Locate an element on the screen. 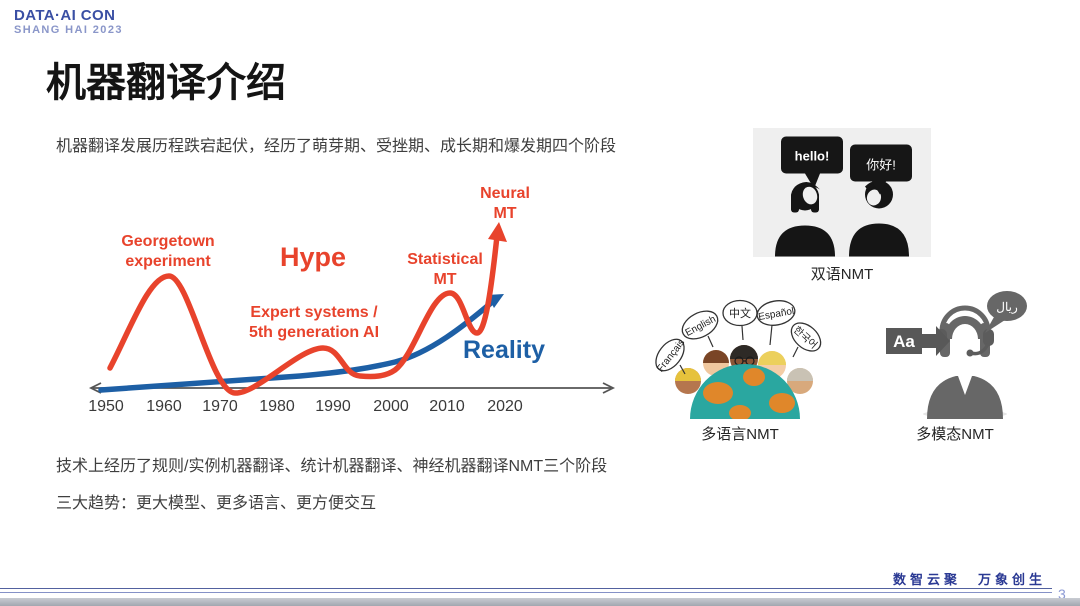 This screenshot has height=606, width=1080. bilingual-illustration: hello! 你好! is located at coordinates (843, 196).